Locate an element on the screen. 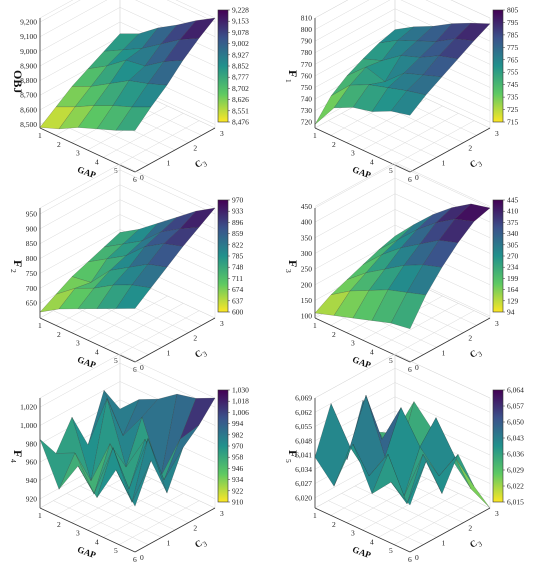  colorbar-label: 8,551 is located at coordinates (240, 110).